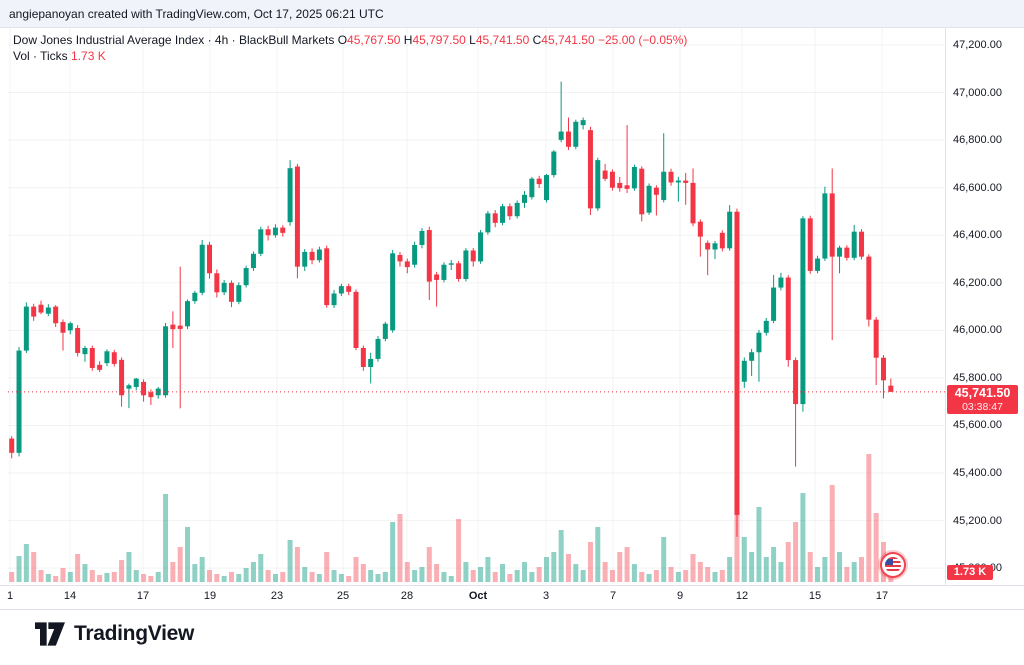 This screenshot has width=1024, height=665. Describe the element at coordinates (10, 596) in the screenshot. I see `time-axis-label: 1` at that location.